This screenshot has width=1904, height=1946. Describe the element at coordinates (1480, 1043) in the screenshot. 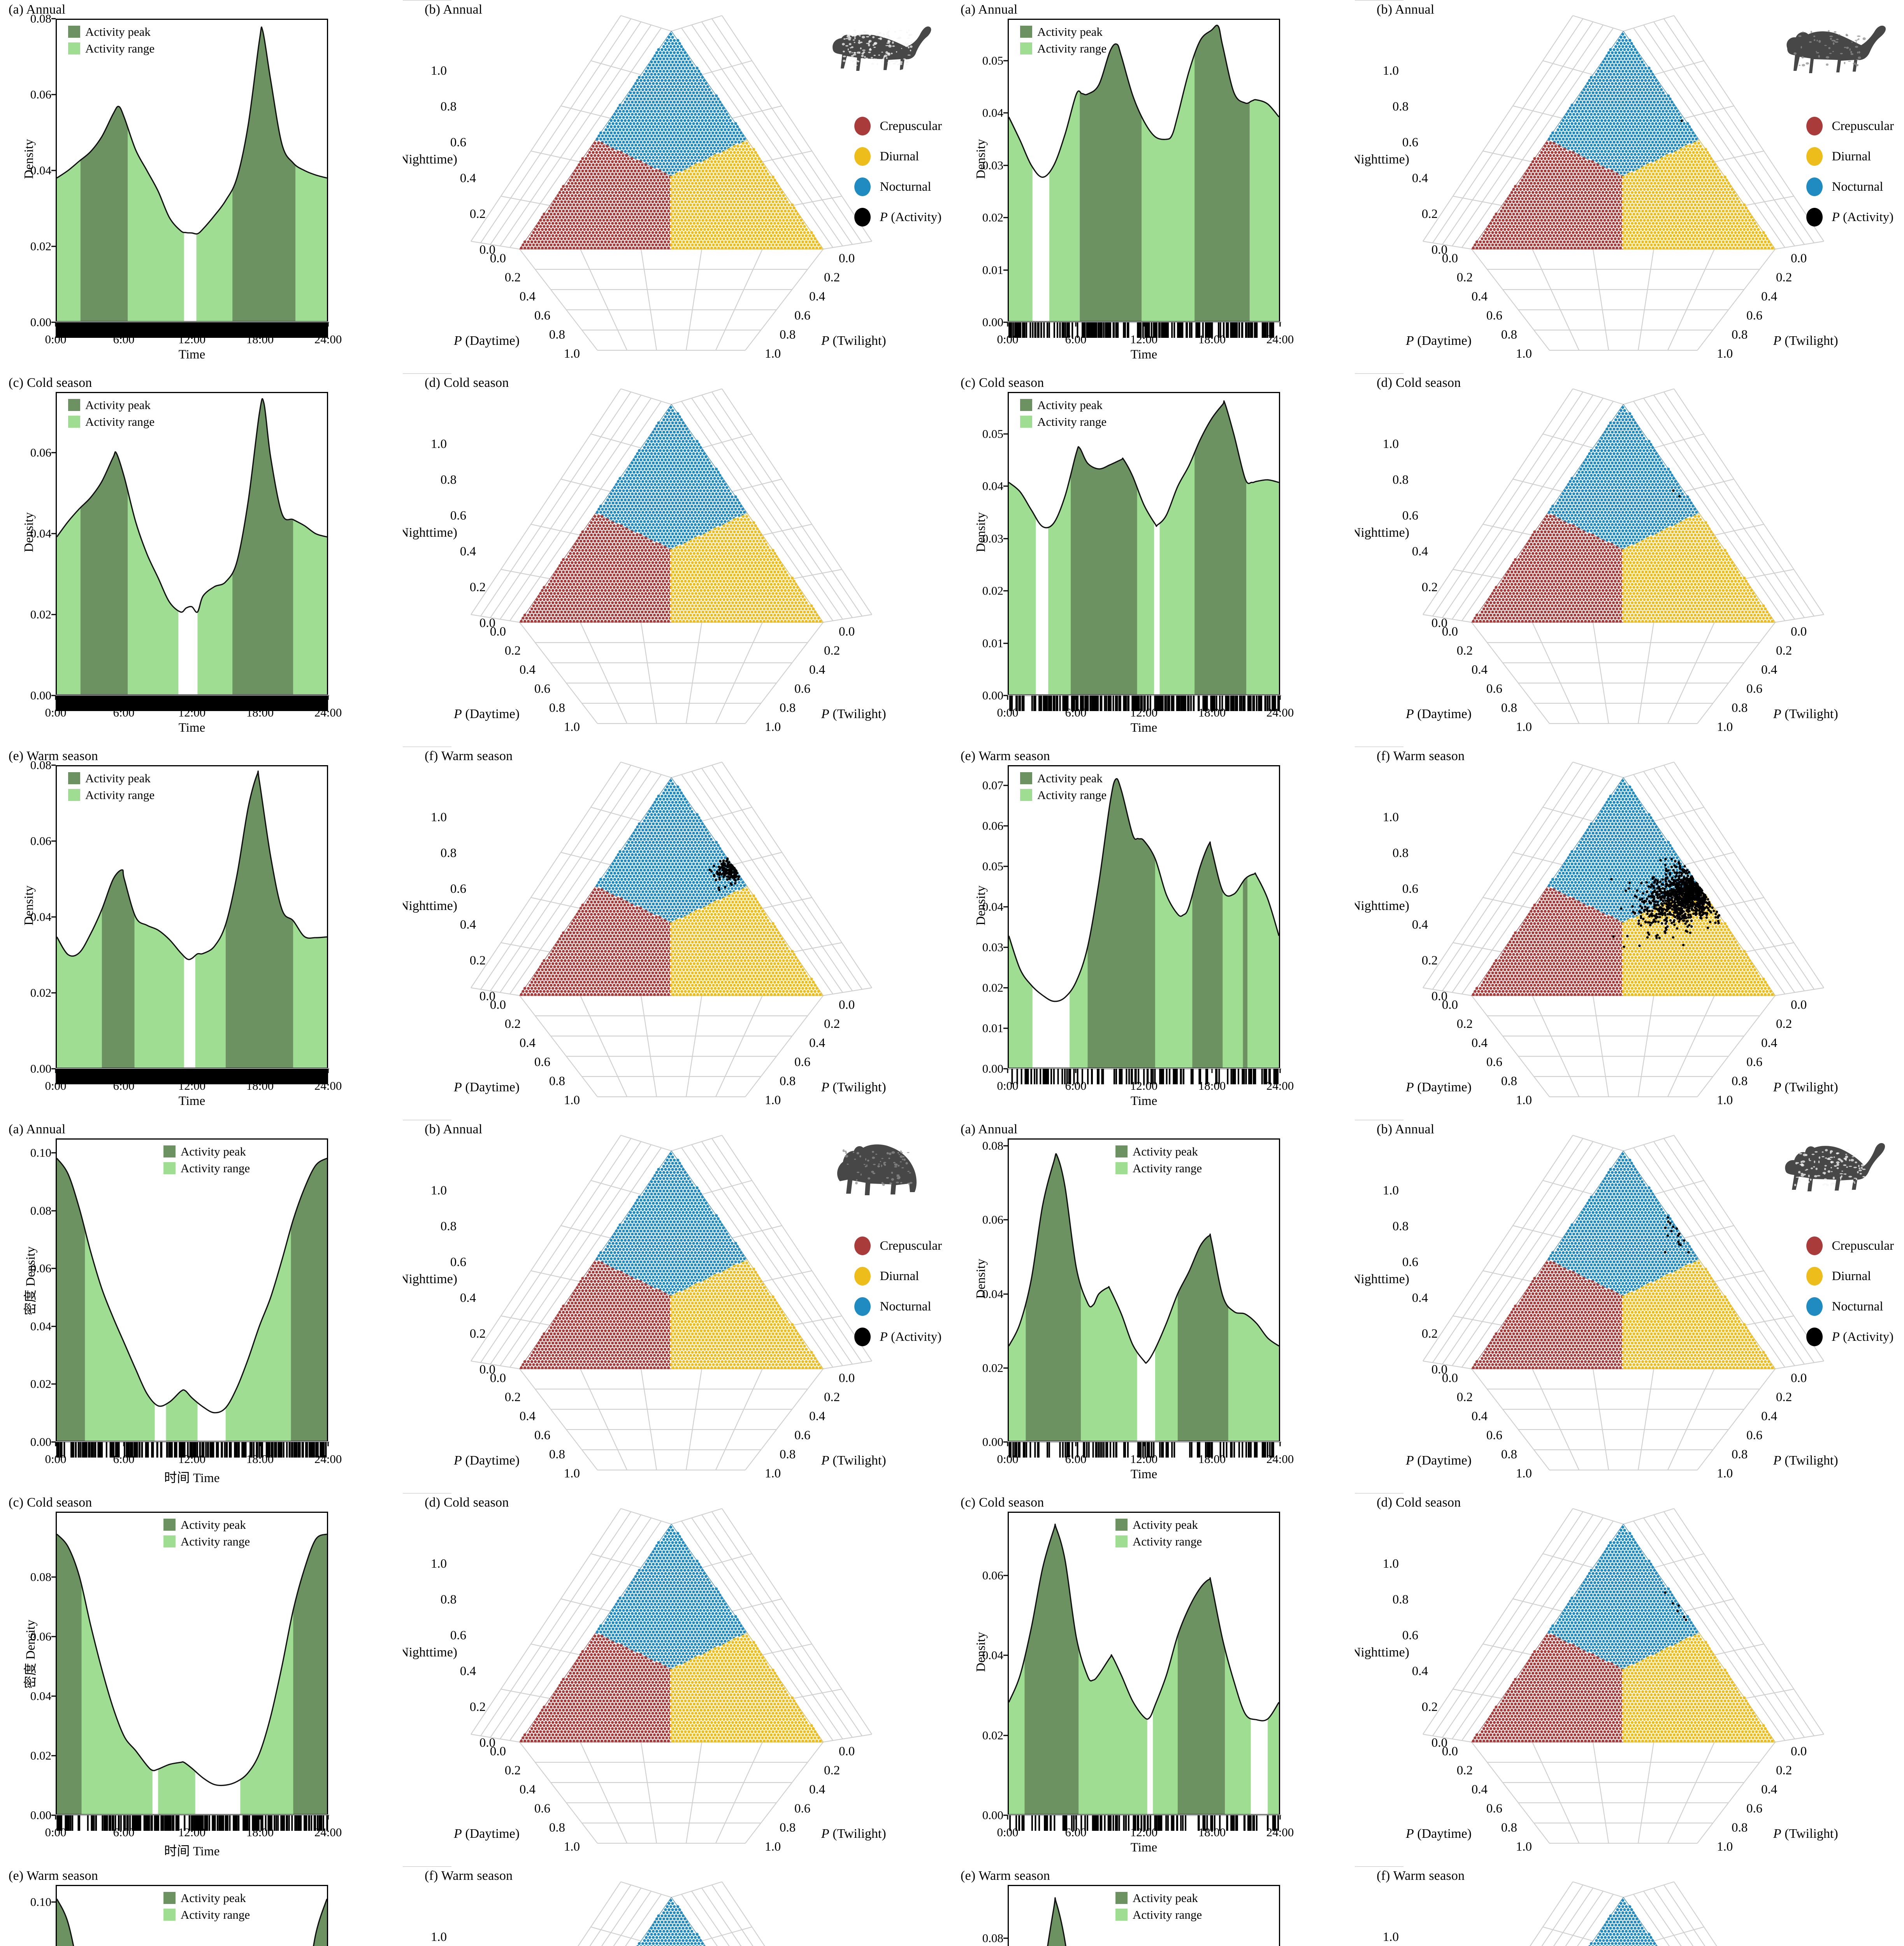

I see `tick-daytime-2: 0.4` at that location.